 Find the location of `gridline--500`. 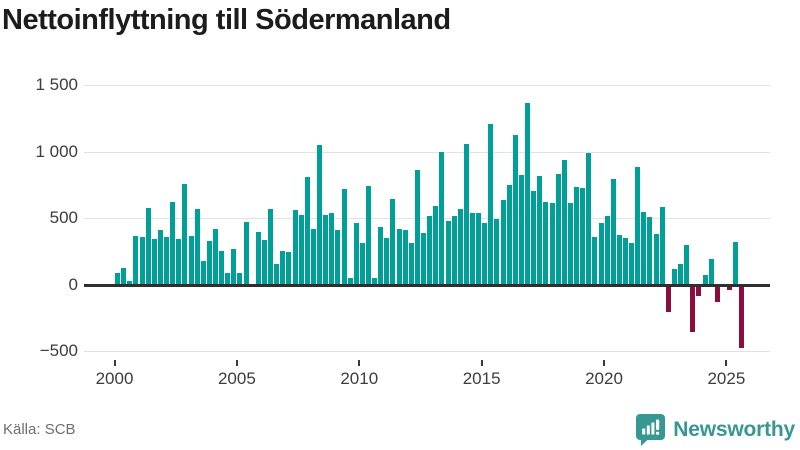

gridline--500 is located at coordinates (427, 351).